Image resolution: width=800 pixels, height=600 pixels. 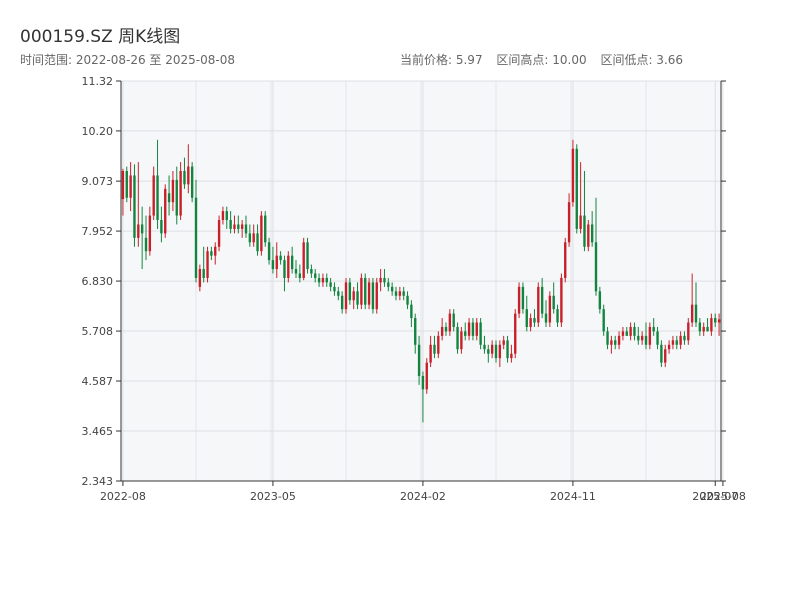 What do you see at coordinates (98, 181) in the screenshot?
I see `y-tick-label: 9.073` at bounding box center [98, 181].